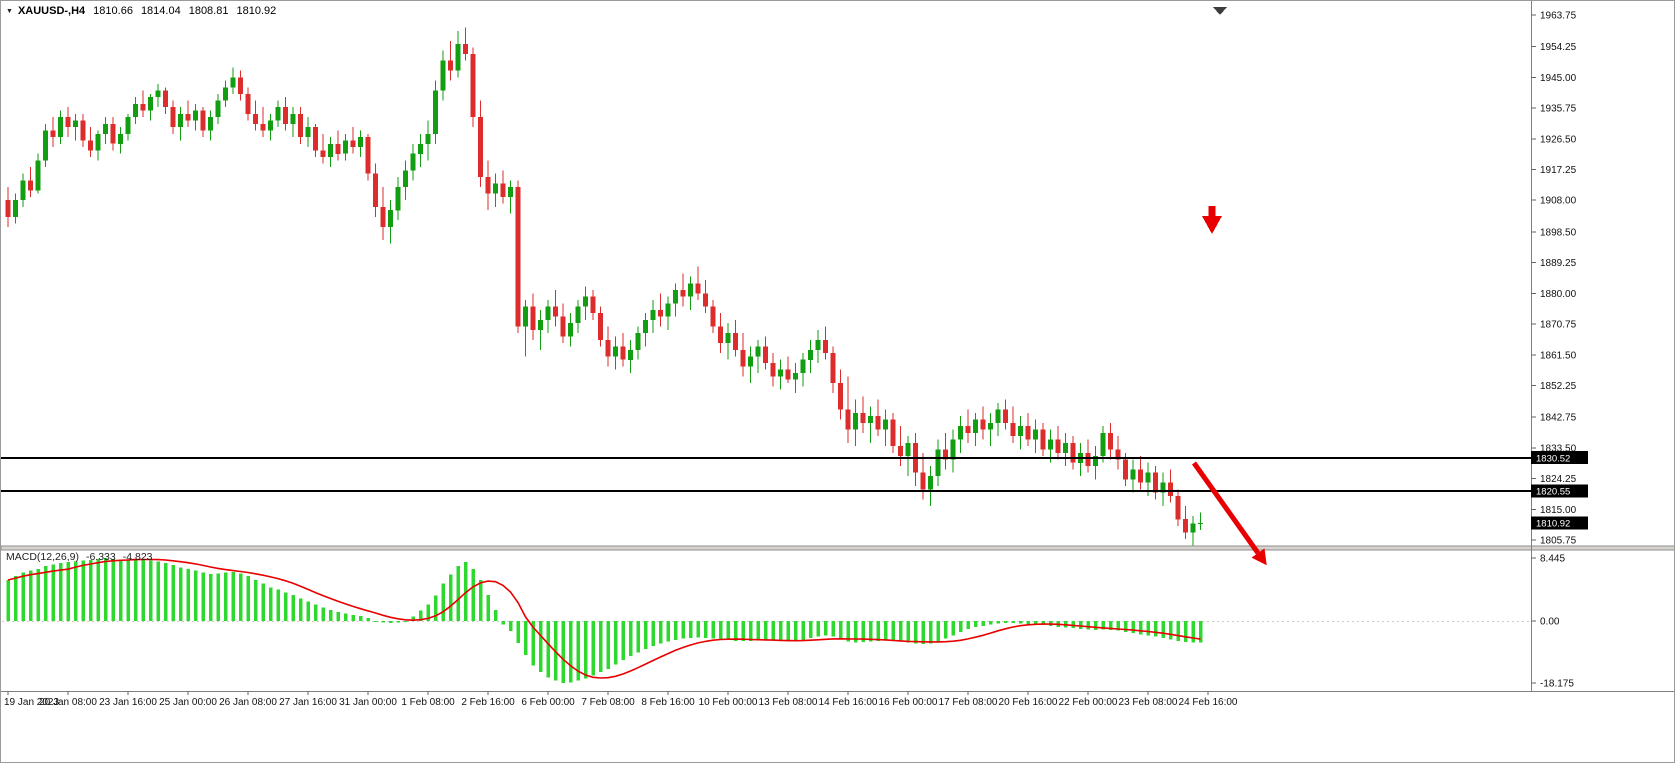 The image size is (1675, 763). What do you see at coordinates (9, 11) in the screenshot?
I see `symbol-menu-icon: ▼` at bounding box center [9, 11].